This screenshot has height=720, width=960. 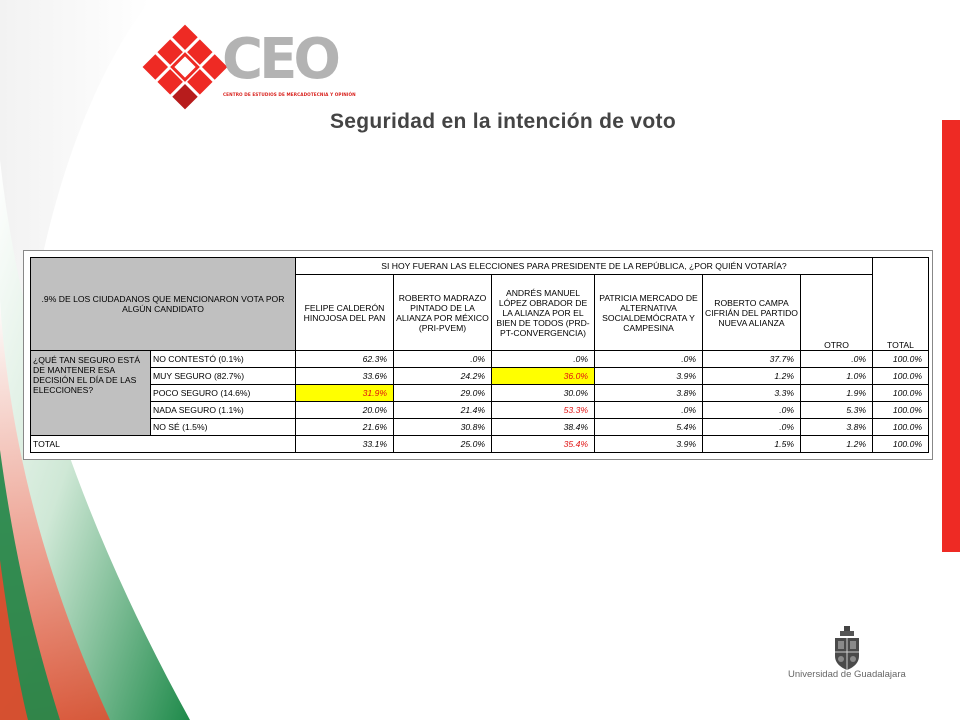 What do you see at coordinates (344, 427) in the screenshot?
I see `table-cell: 21.6%` at bounding box center [344, 427].